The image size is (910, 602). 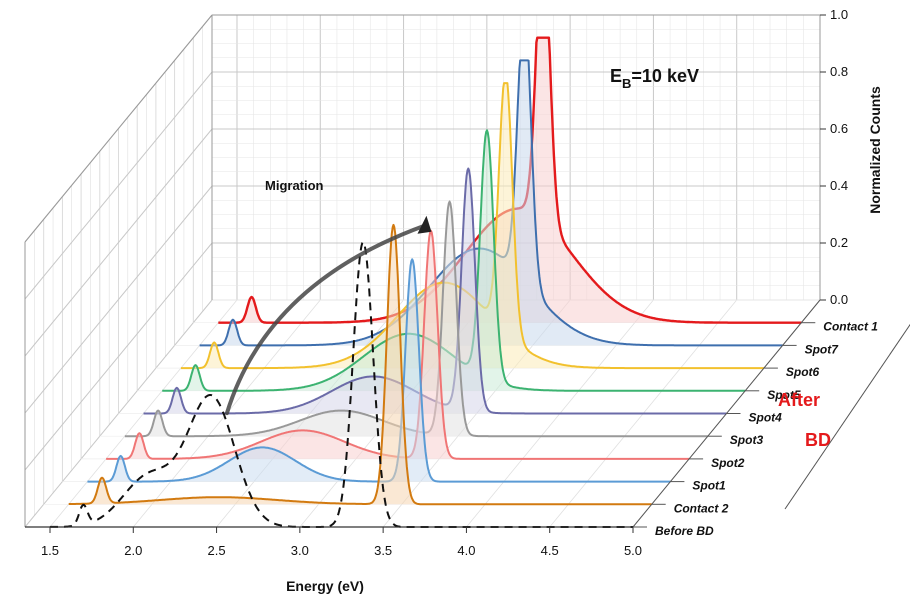 What do you see at coordinates (728, 463) in the screenshot?
I see `series-label: Spot2` at bounding box center [728, 463].